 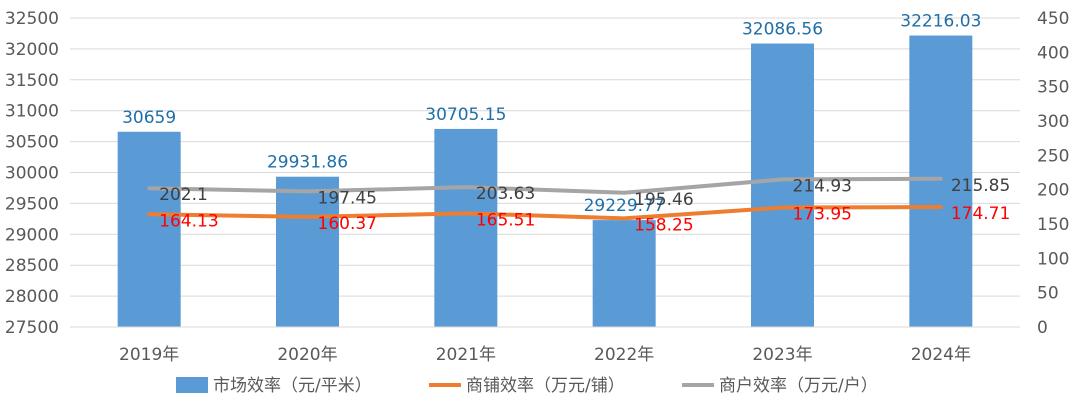 I want to click on x-axis-category-label: 2023年, so click(x=782, y=355).